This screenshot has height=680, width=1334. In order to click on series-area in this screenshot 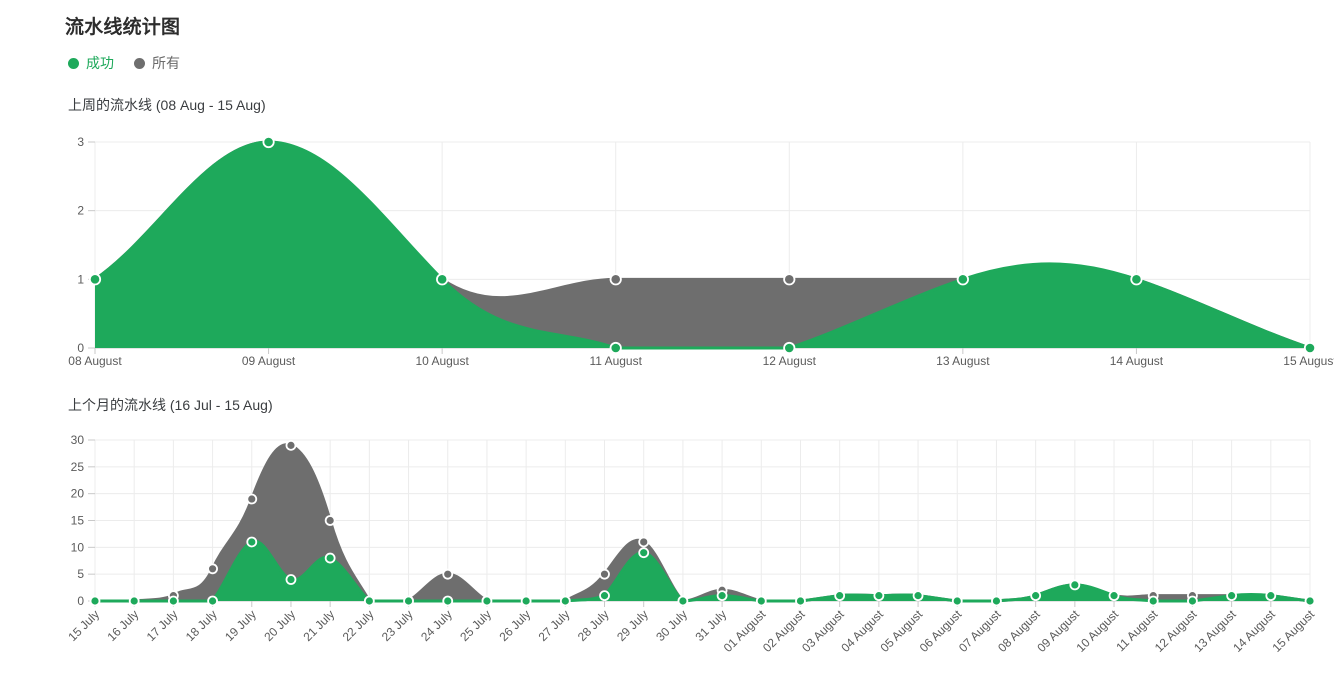, I will do `click(702, 571)`.